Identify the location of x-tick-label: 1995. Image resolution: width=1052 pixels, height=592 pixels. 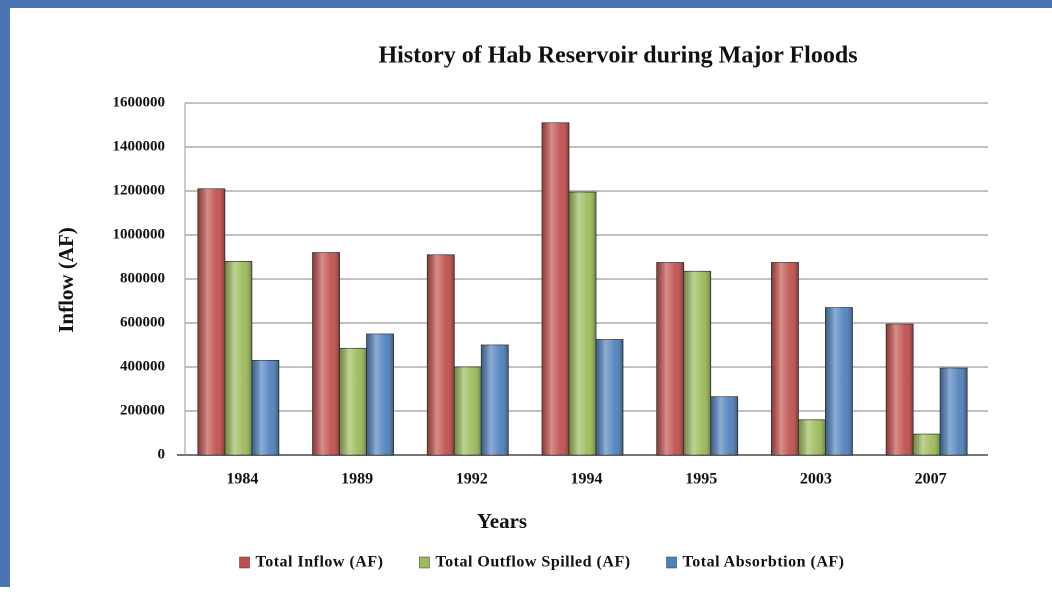
(701, 479).